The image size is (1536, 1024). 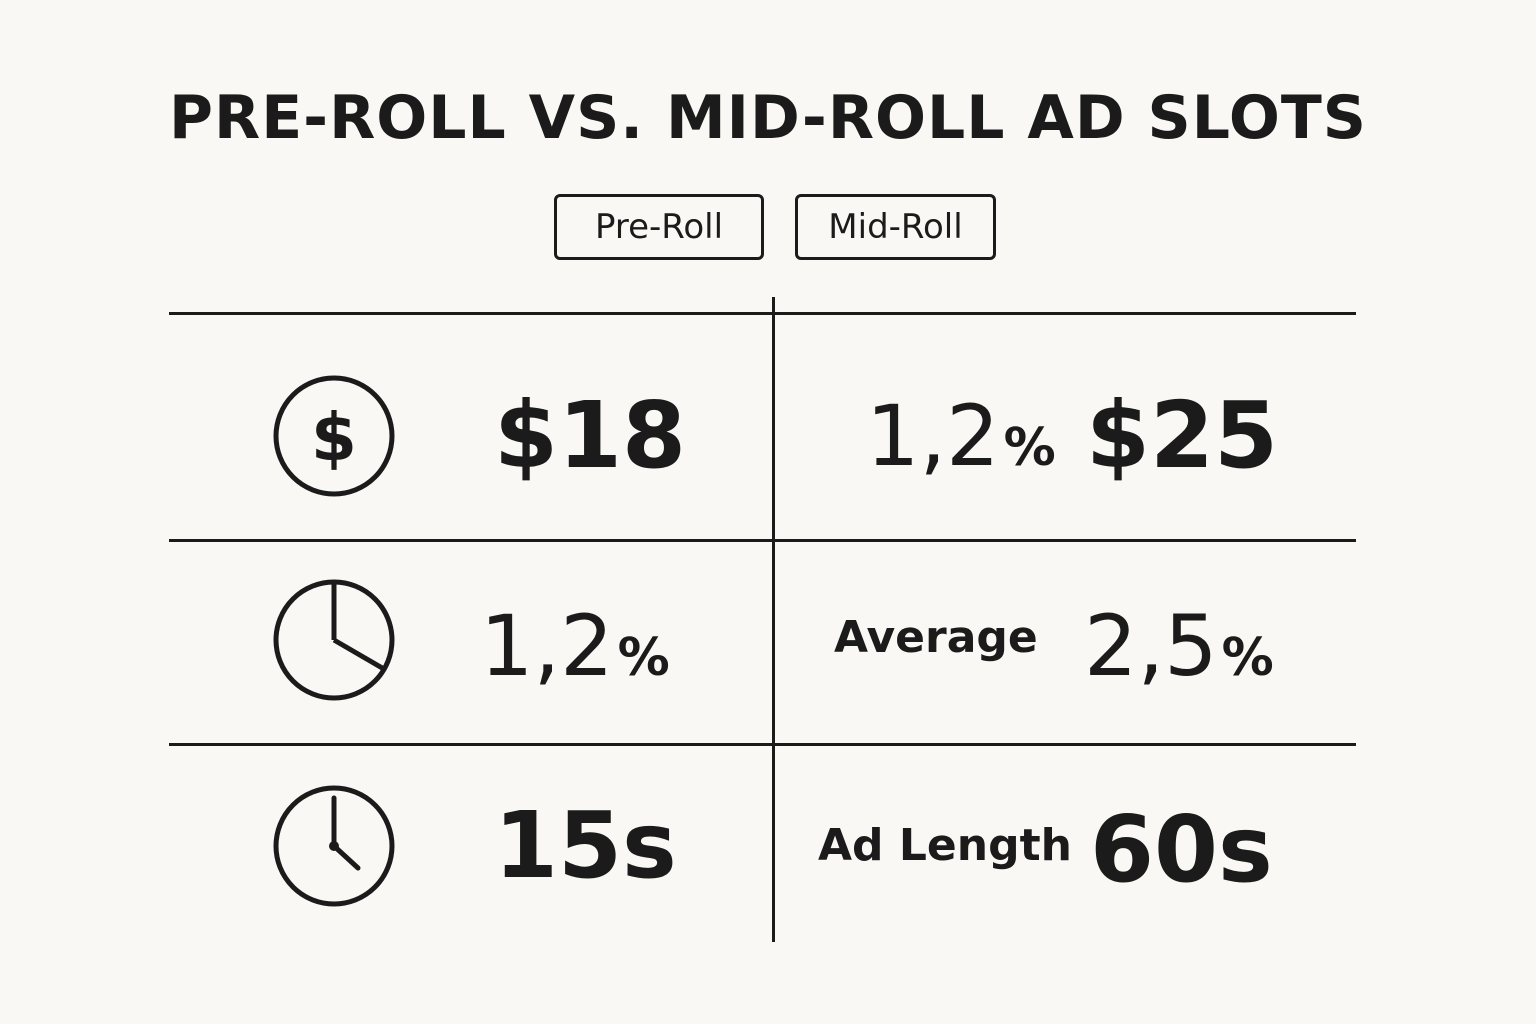 I want to click on pre-roll-rate: 1,2%, so click(x=575, y=646).